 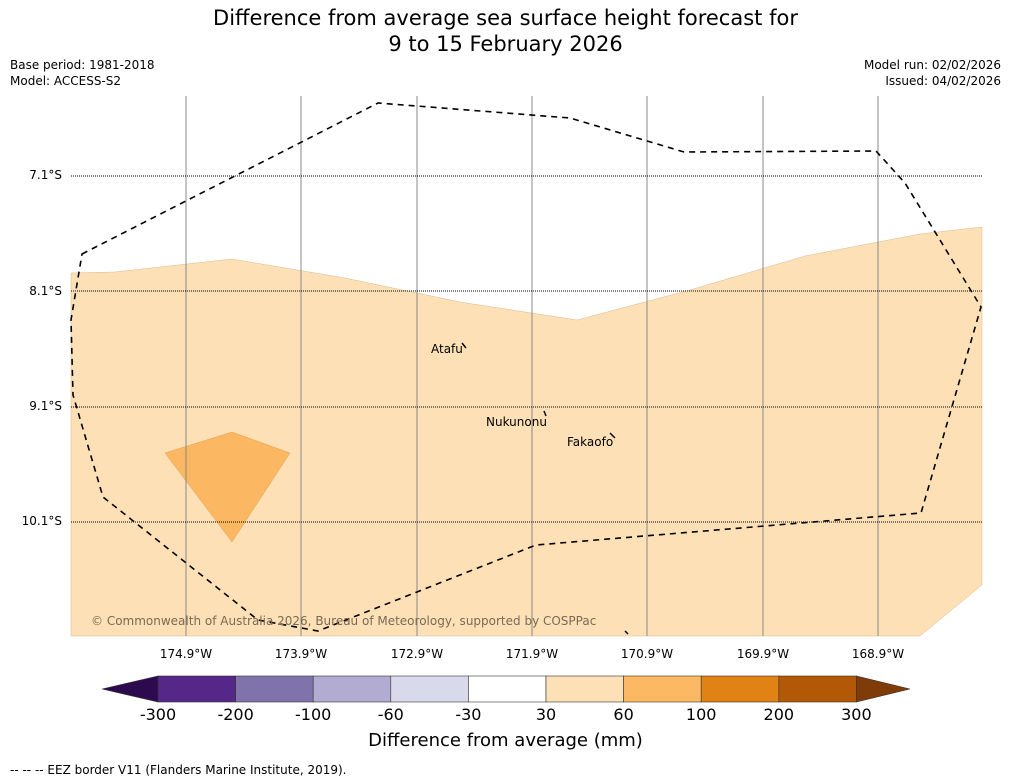 I want to click on lon-label-174-9: 174.9°W, so click(x=186, y=654).